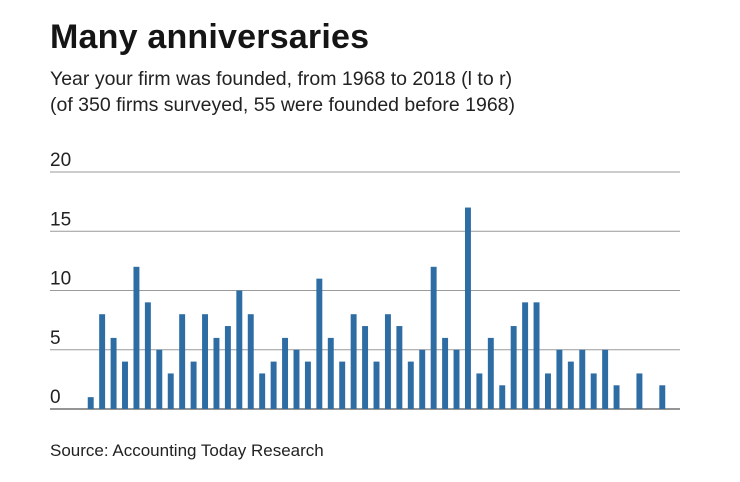  I want to click on bar-1982, so click(250, 361).